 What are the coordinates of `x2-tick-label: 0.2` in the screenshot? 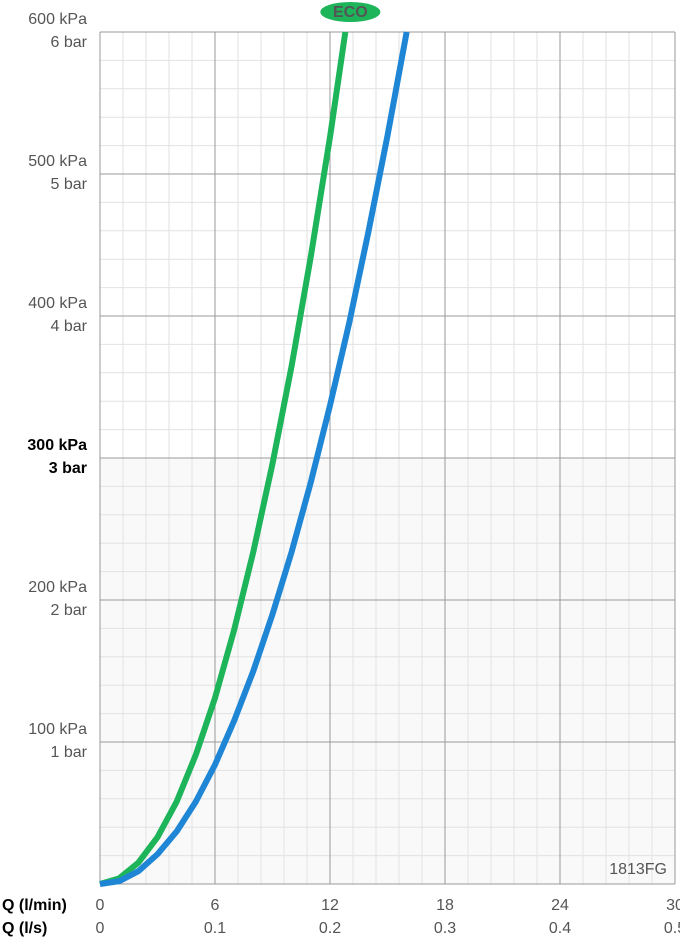 It's located at (330, 928).